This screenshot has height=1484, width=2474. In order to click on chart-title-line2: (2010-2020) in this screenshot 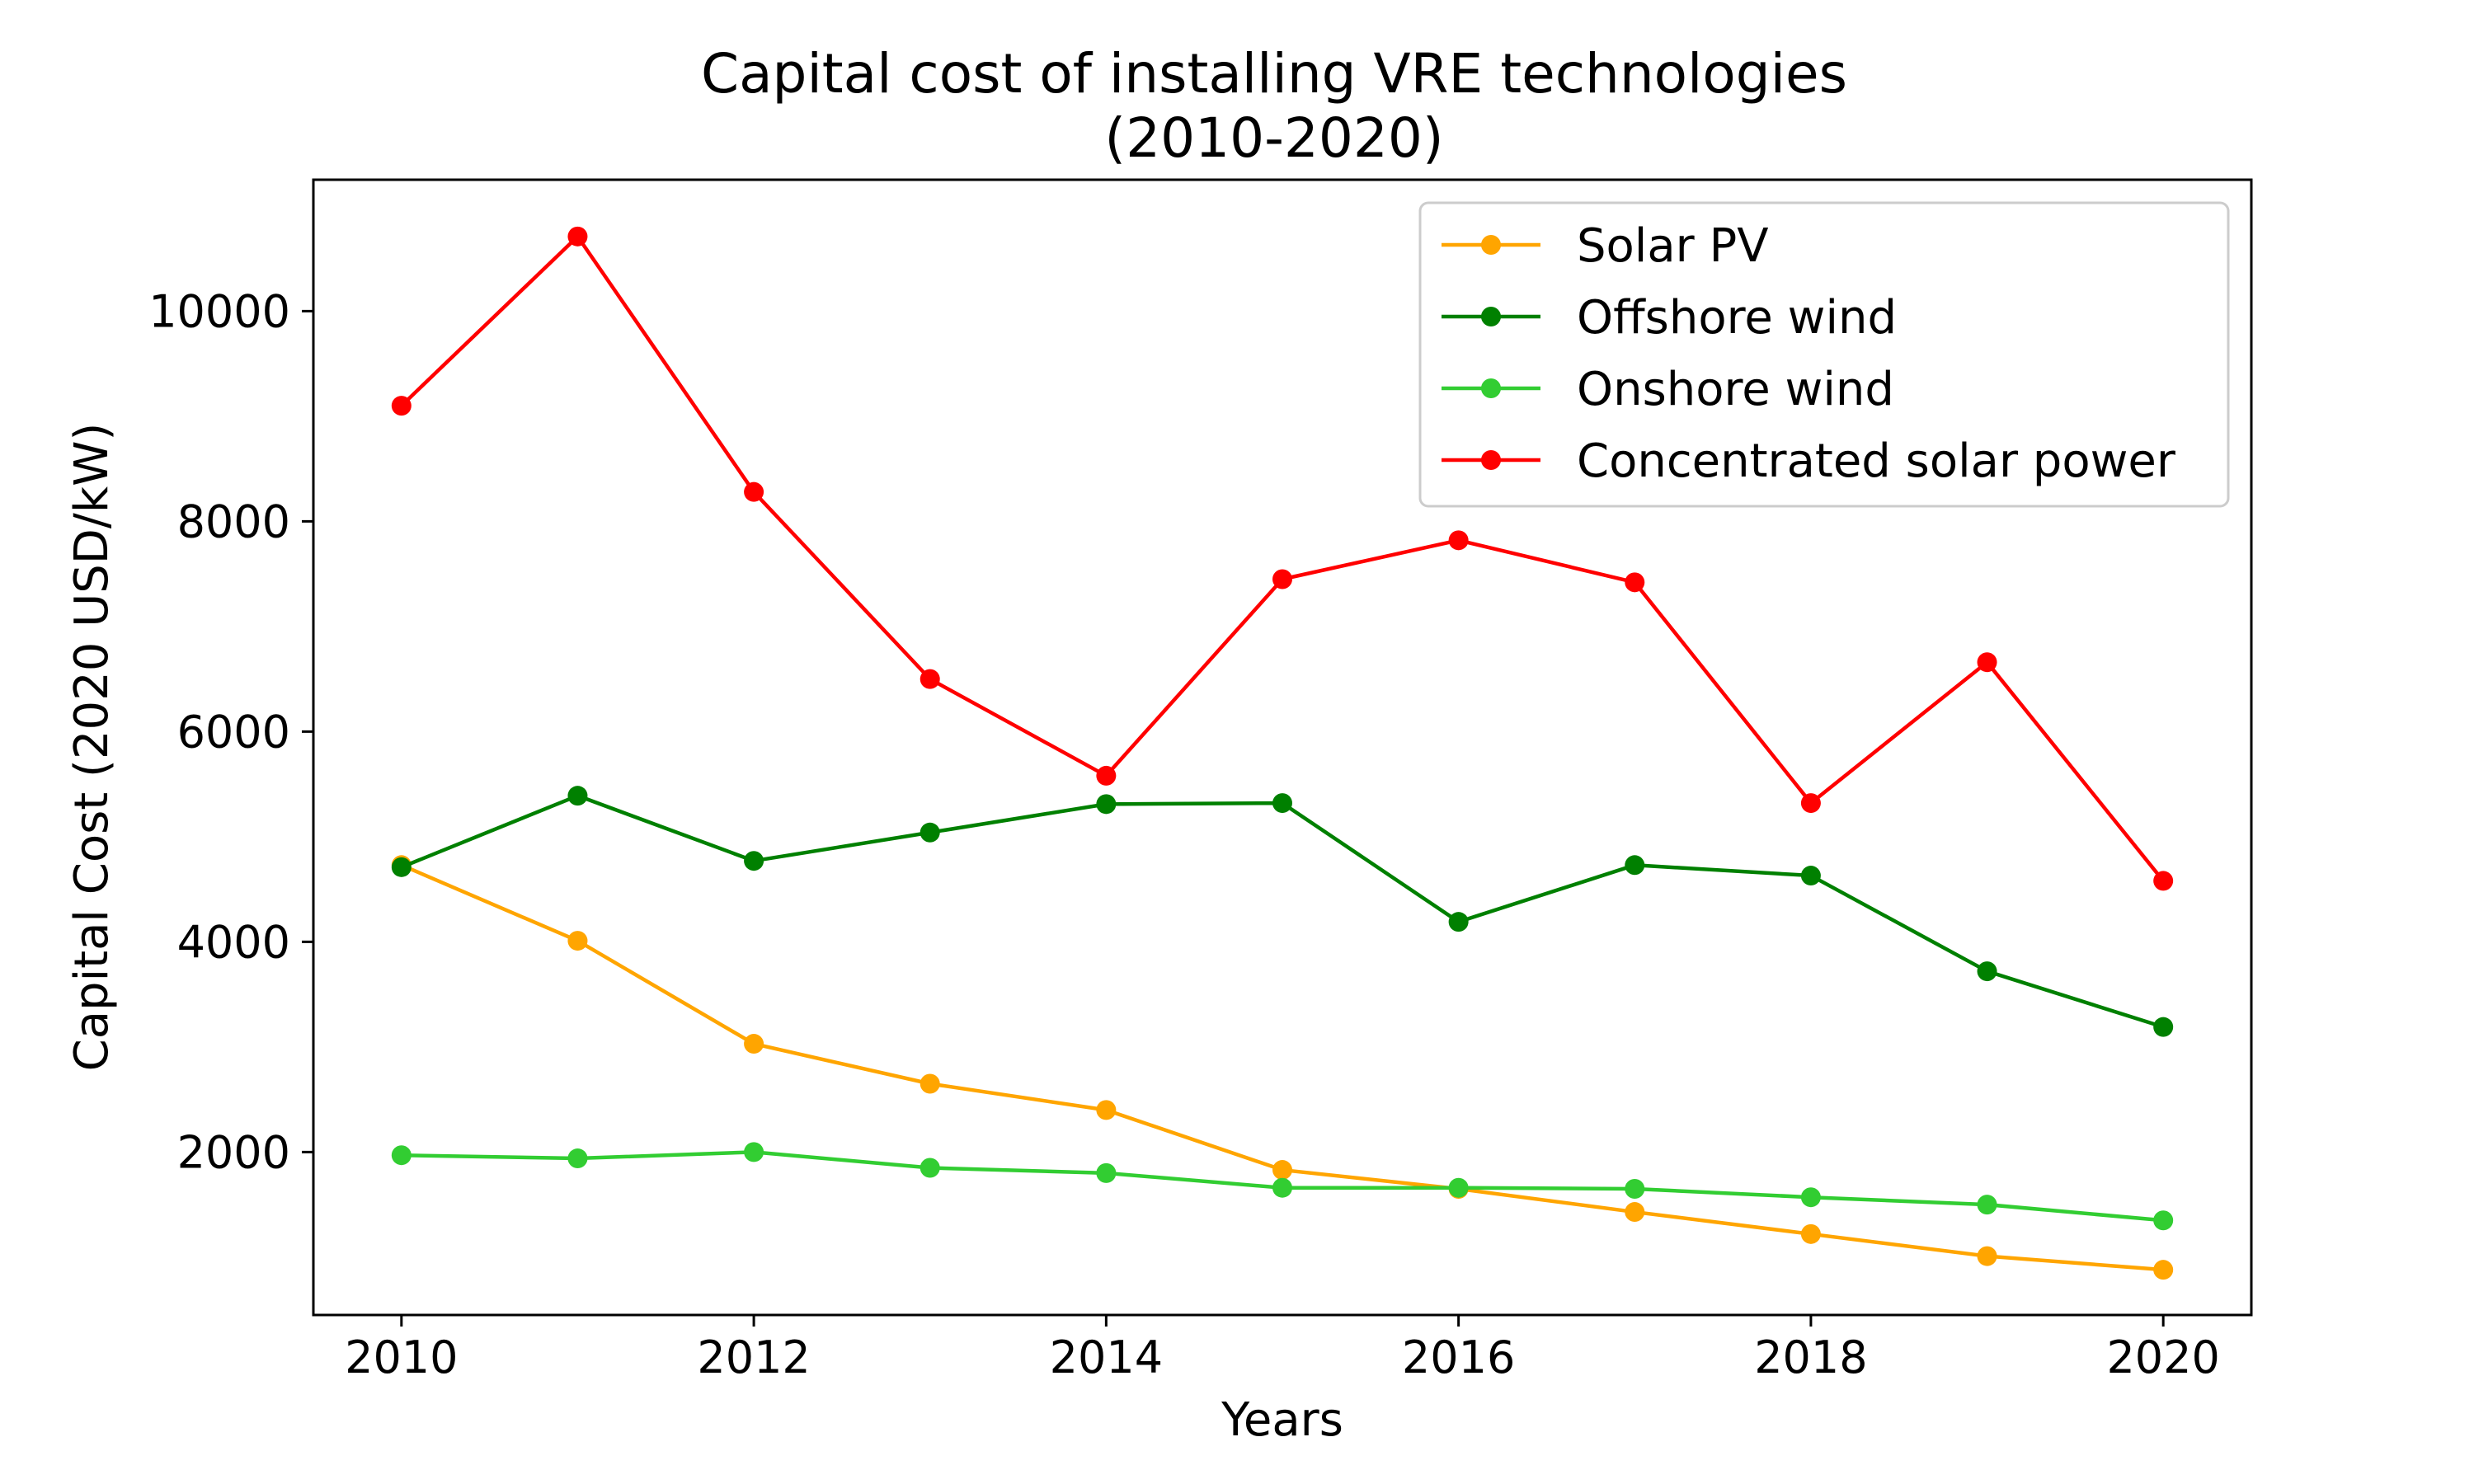, I will do `click(1273, 138)`.